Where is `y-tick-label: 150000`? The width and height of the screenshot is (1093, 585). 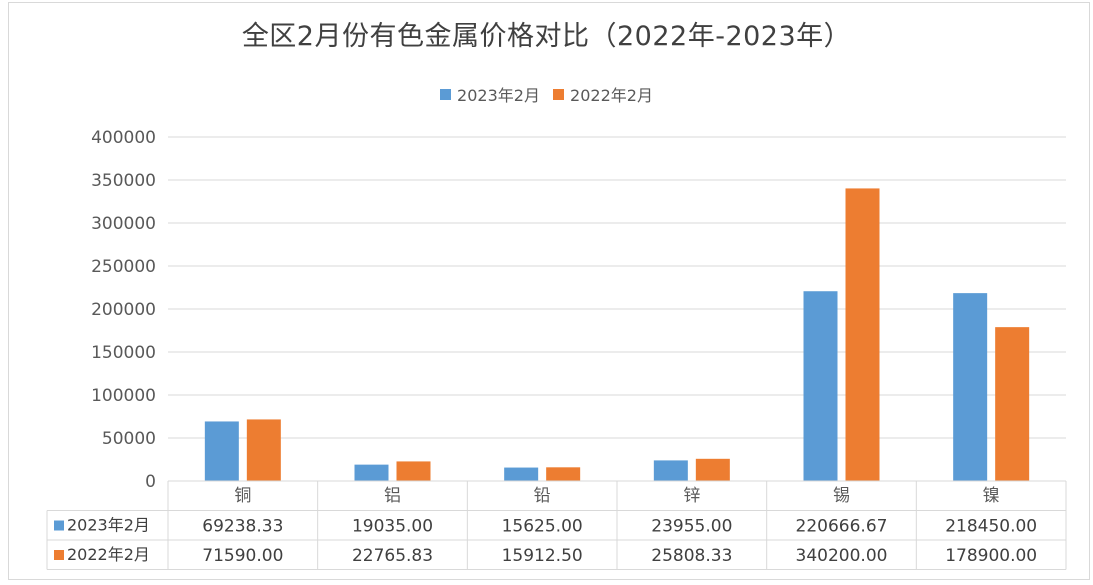 y-tick-label: 150000 is located at coordinates (123, 353).